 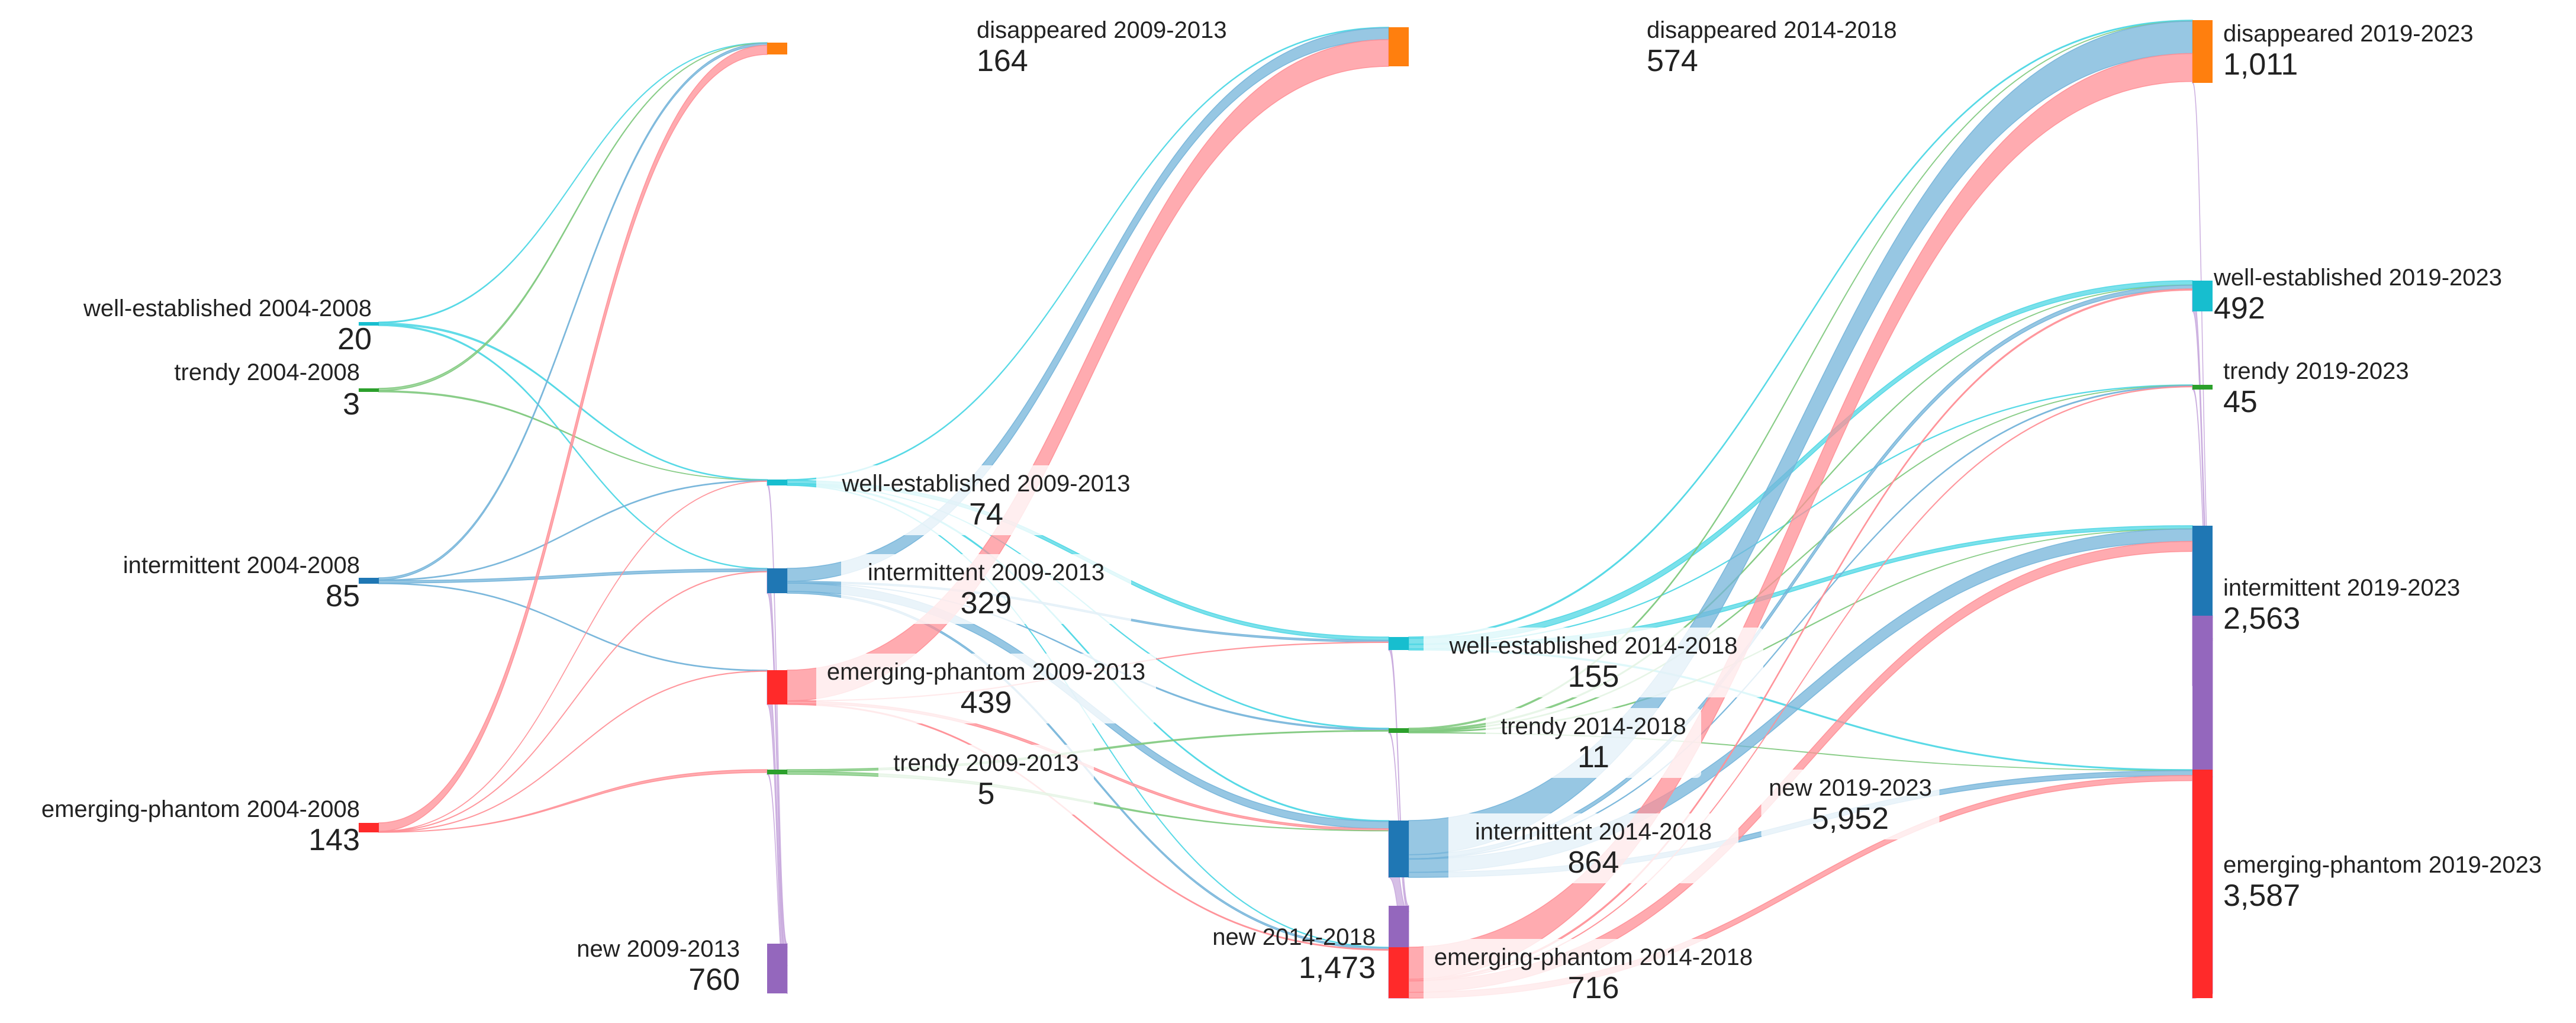 I want to click on node-value-tr1: 5, so click(x=987, y=794).